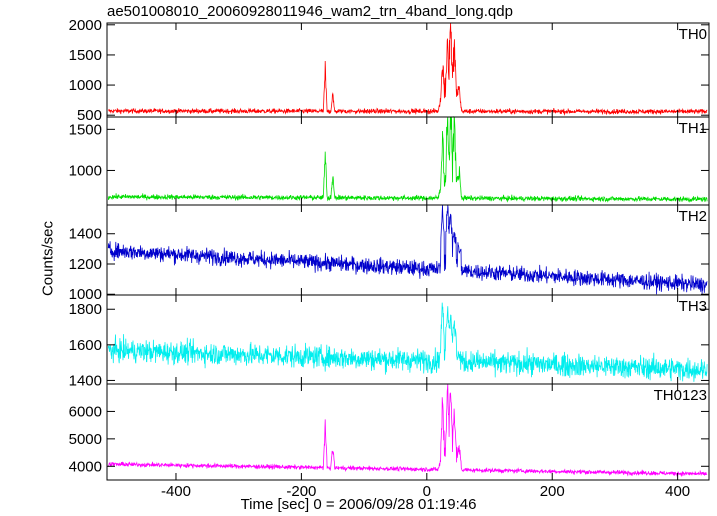 Image resolution: width=717 pixels, height=516 pixels. Describe the element at coordinates (680, 395) in the screenshot. I see `panel-label-th0123: TH0123` at that location.